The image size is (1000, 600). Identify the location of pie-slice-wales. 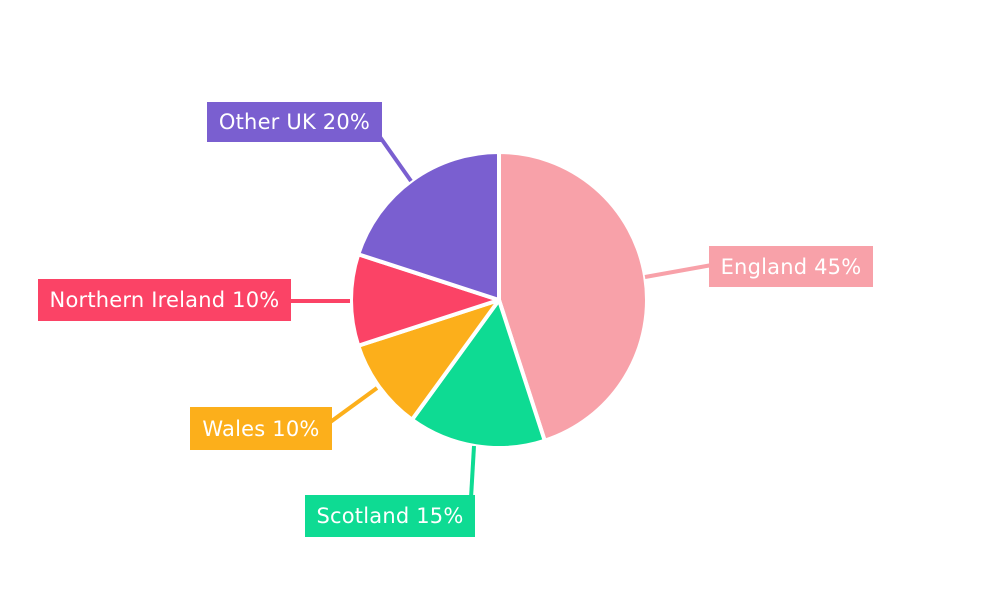
(428, 360).